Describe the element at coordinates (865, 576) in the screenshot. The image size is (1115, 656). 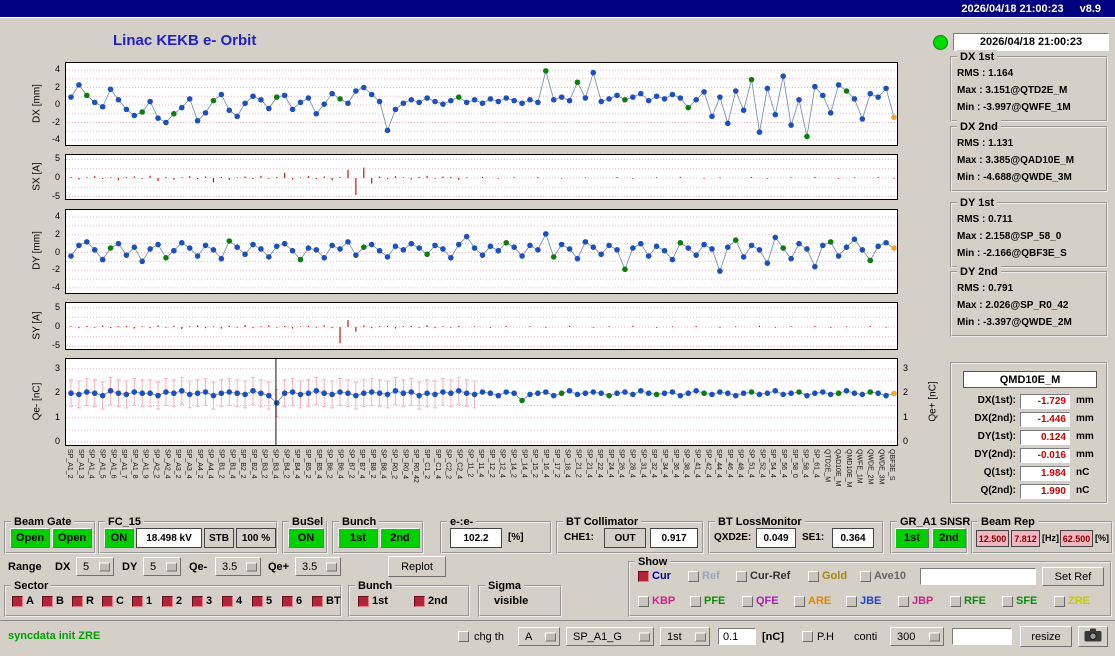
I see `show-ave10-checkbox` at that location.